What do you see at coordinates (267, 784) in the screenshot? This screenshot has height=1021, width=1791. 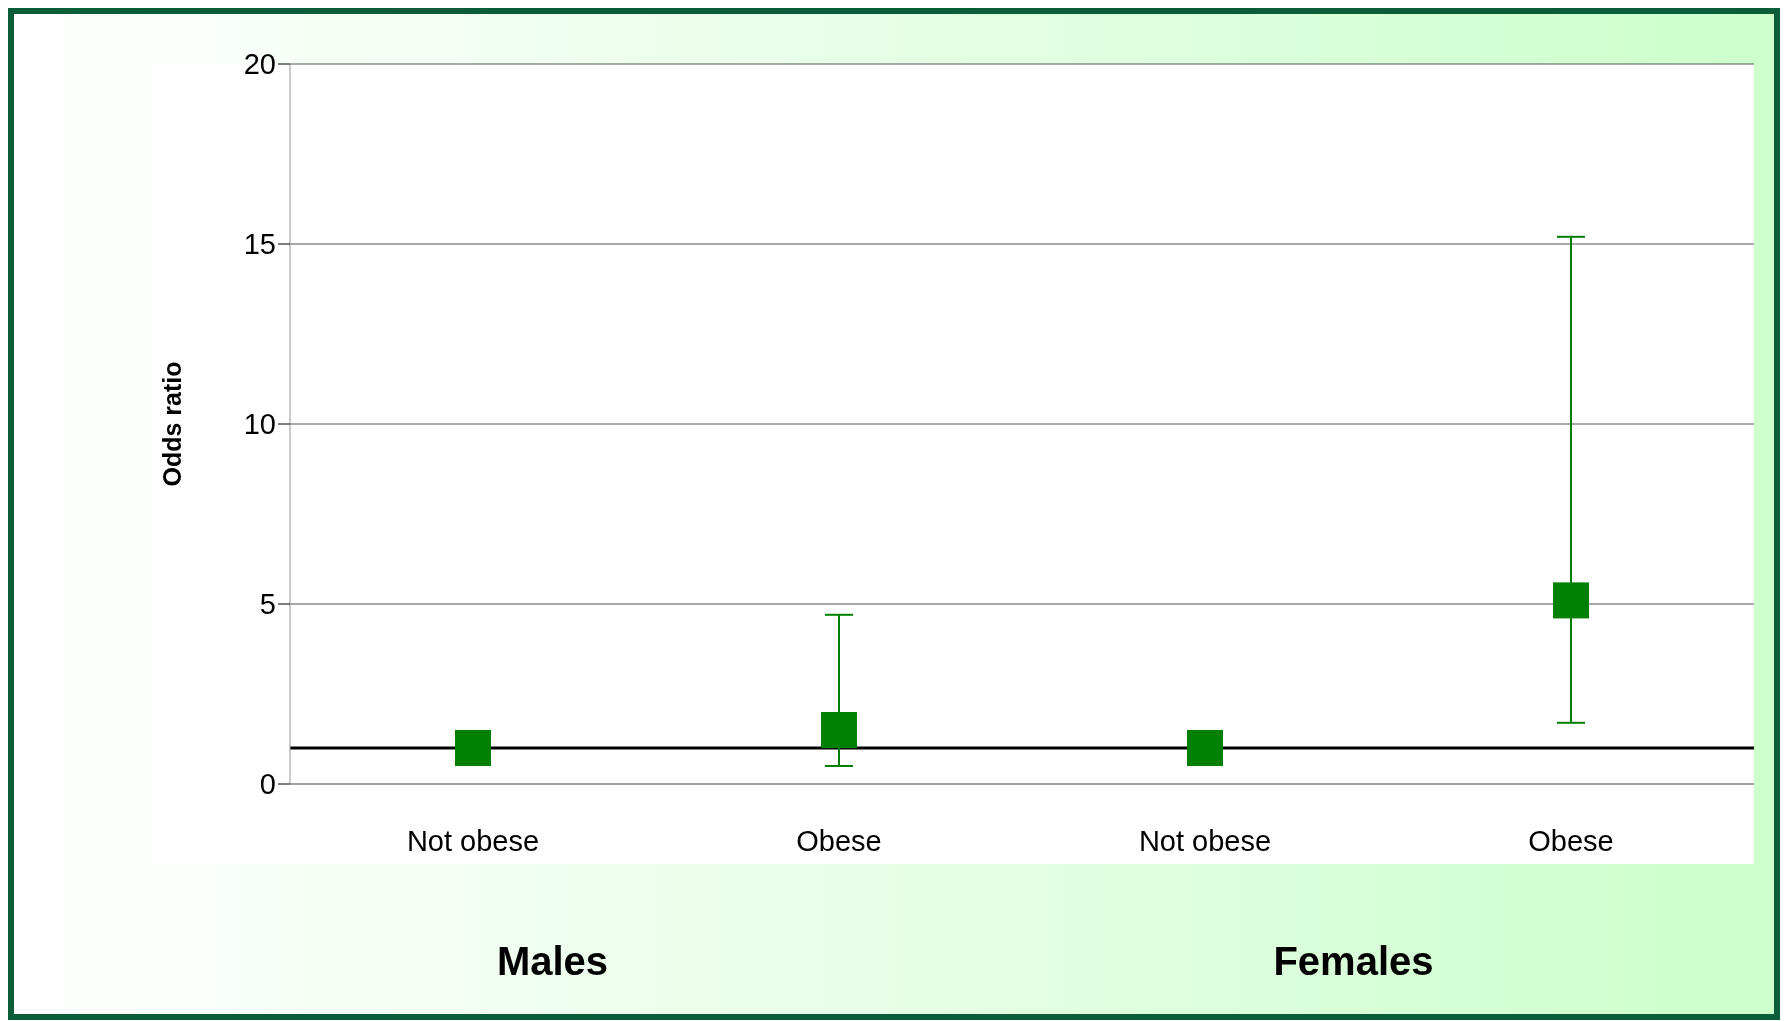 I see `y-tick-label: 0` at bounding box center [267, 784].